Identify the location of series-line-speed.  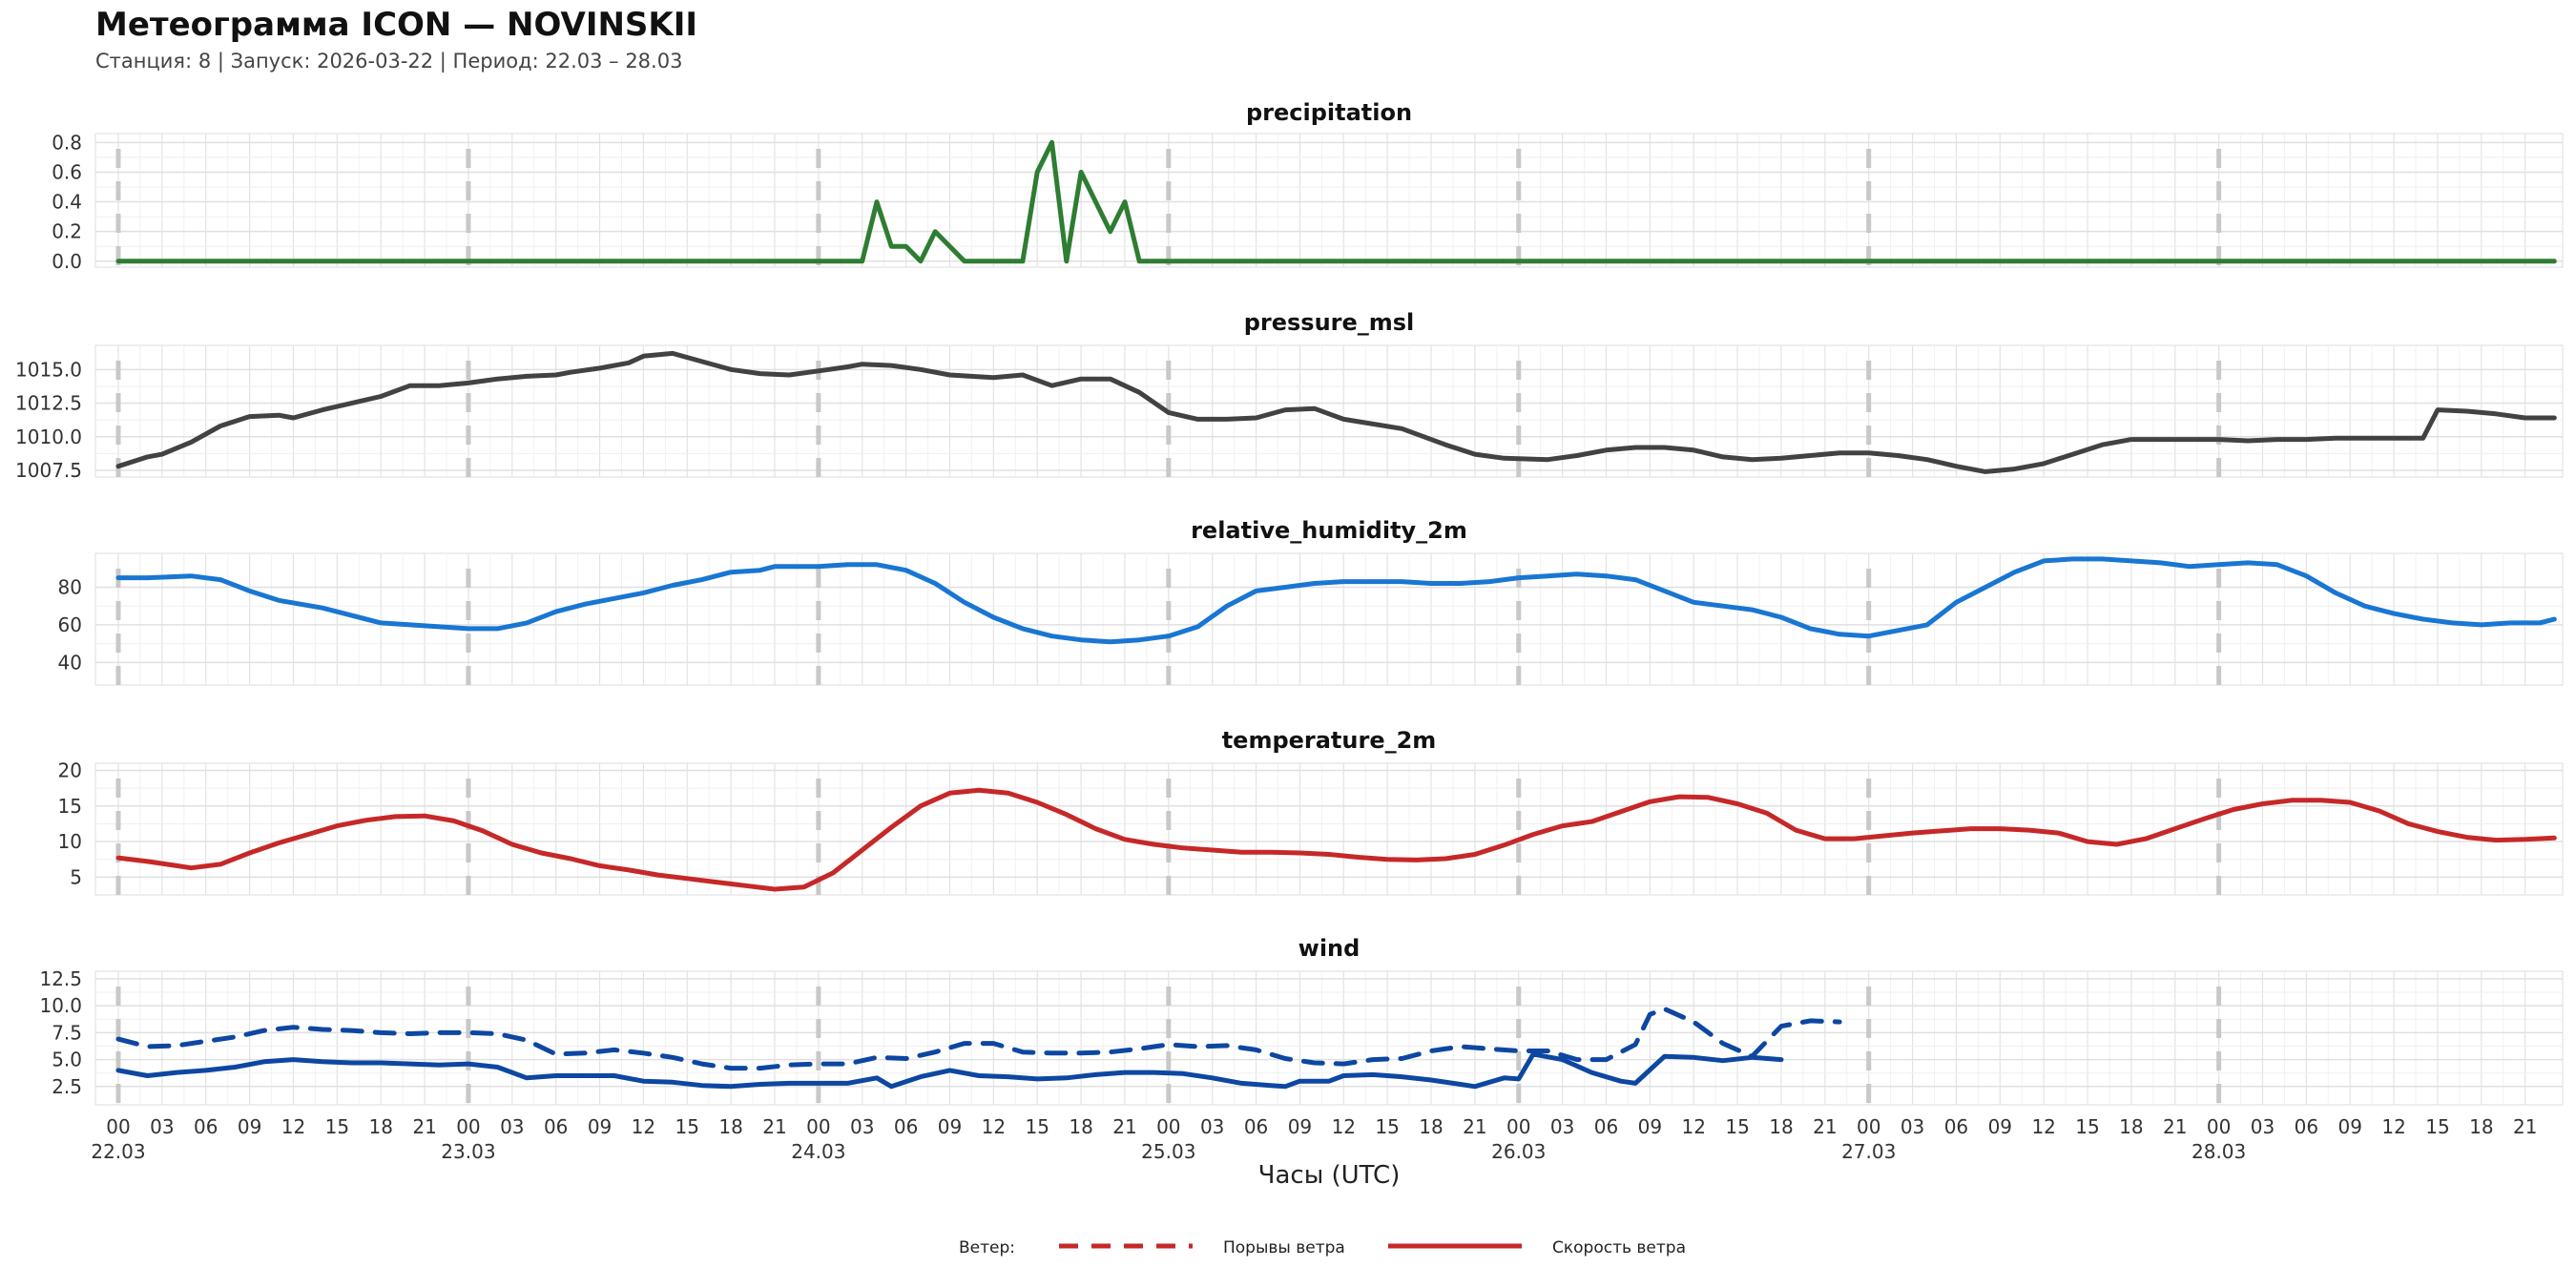
(949, 1070).